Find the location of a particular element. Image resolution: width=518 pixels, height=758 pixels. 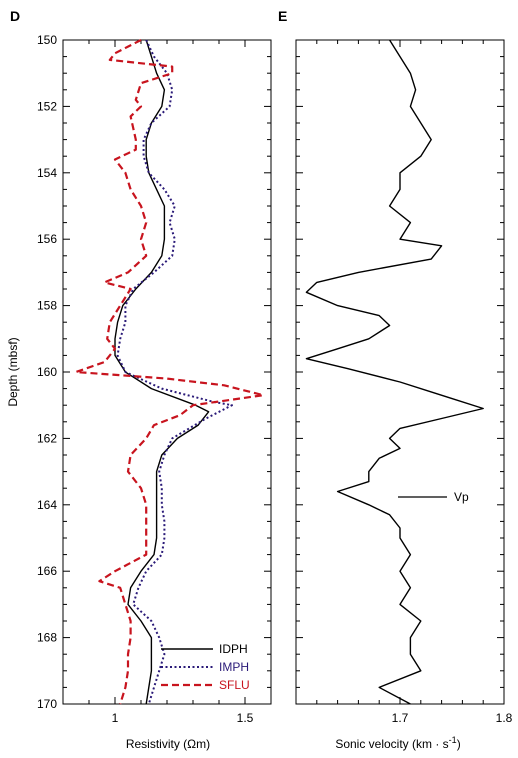

panel-e-x-axis-title: Sonic velocity (km · s-1) is located at coordinates (397, 743).